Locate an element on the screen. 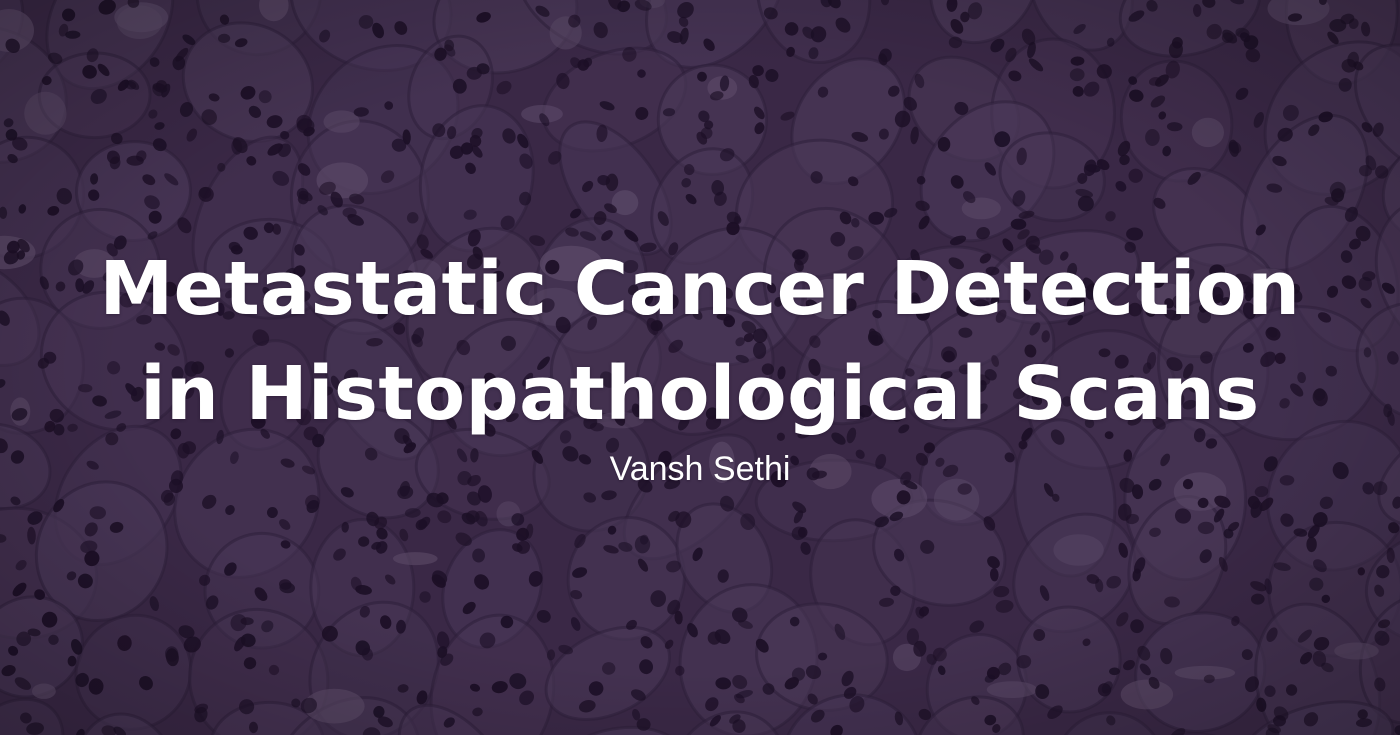 This screenshot has width=1400, height=735. title-line-1: Metastatic Cancer Detection is located at coordinates (700, 289).